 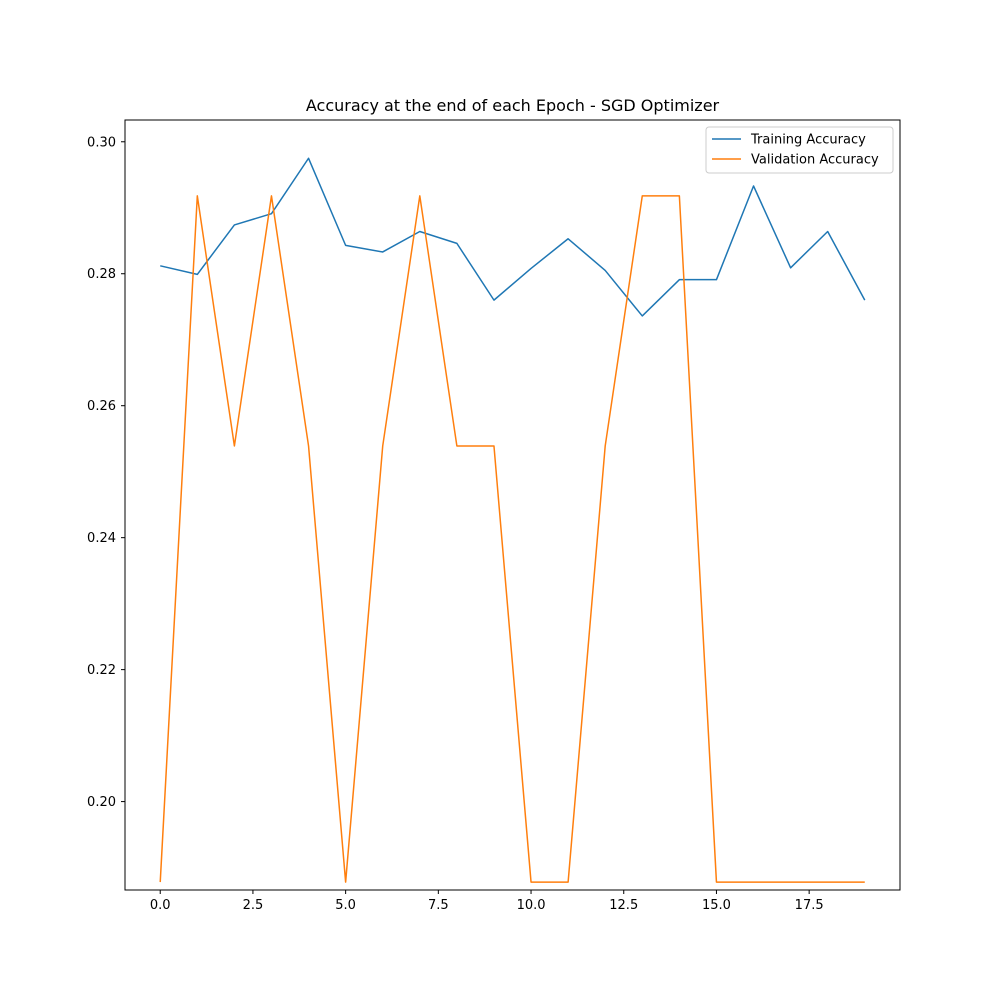 I want to click on y-tick-label: 0.26, so click(x=101, y=406).